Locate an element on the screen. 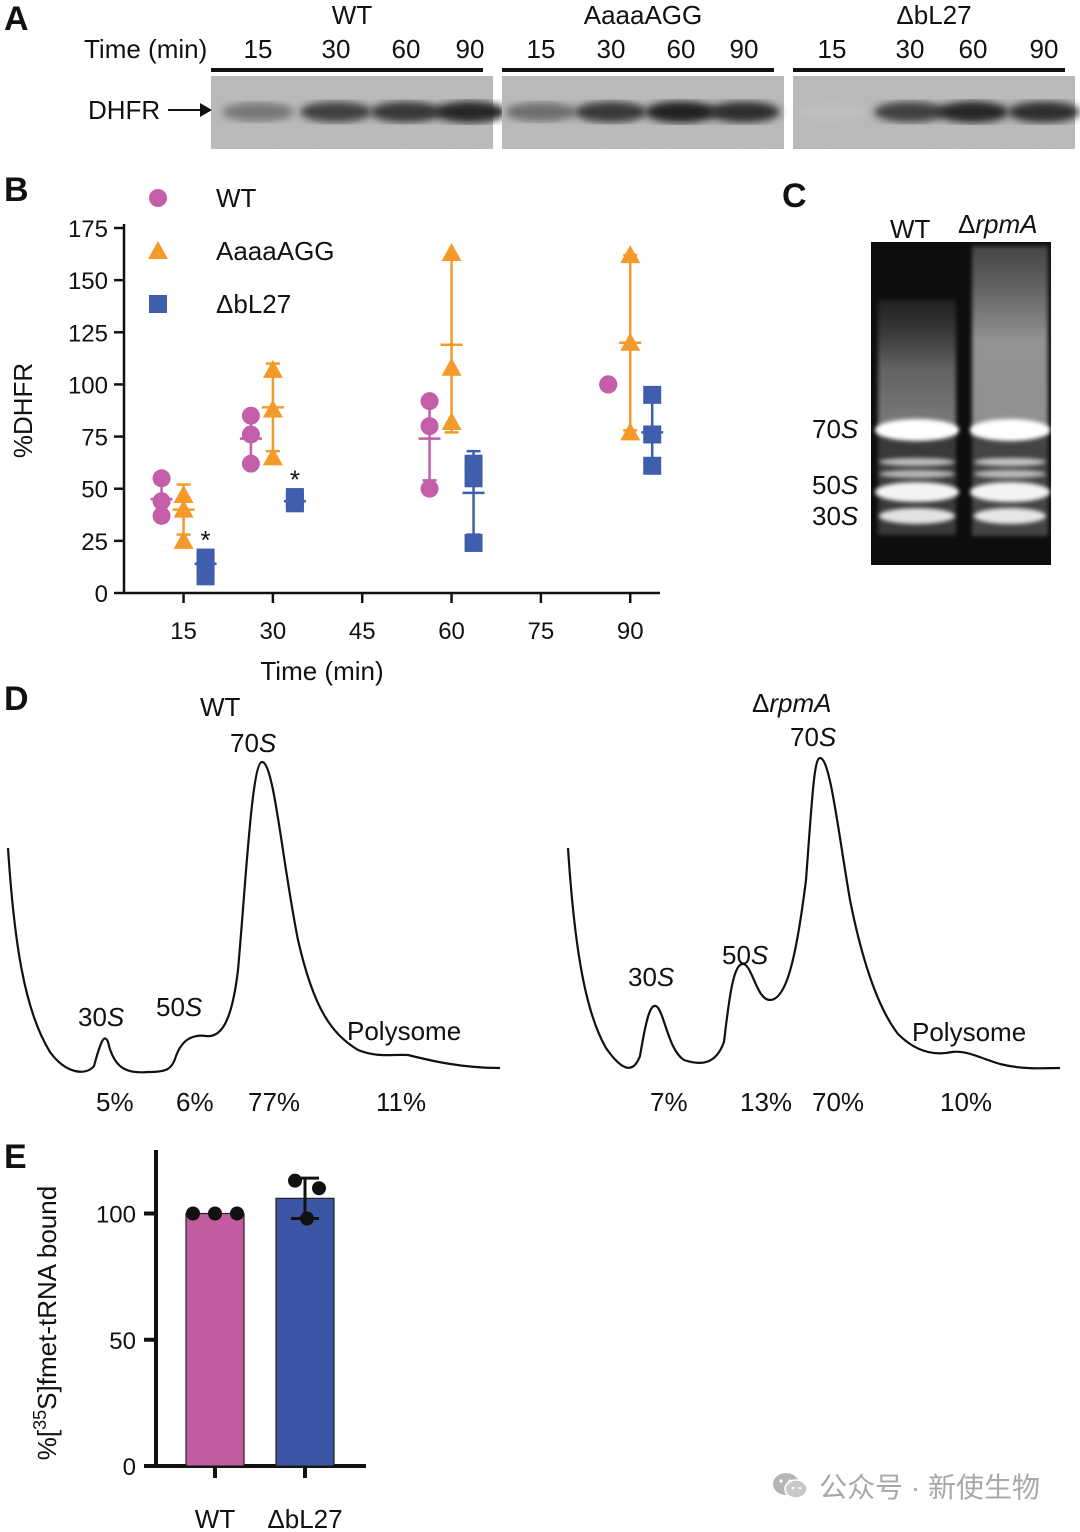 This screenshot has height=1532, width=1080. peak-label-wt-70s: 70S is located at coordinates (253, 743).